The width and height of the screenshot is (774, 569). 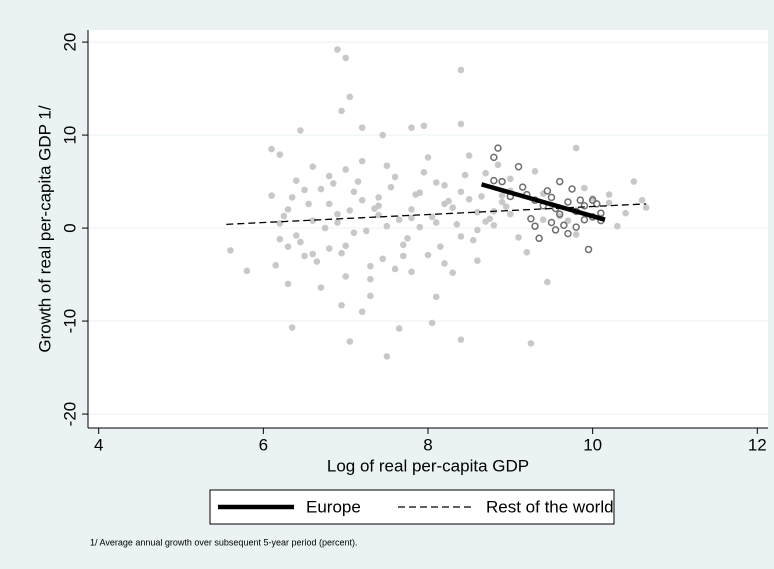 What do you see at coordinates (98, 444) in the screenshot?
I see `x-tick-label: 4` at bounding box center [98, 444].